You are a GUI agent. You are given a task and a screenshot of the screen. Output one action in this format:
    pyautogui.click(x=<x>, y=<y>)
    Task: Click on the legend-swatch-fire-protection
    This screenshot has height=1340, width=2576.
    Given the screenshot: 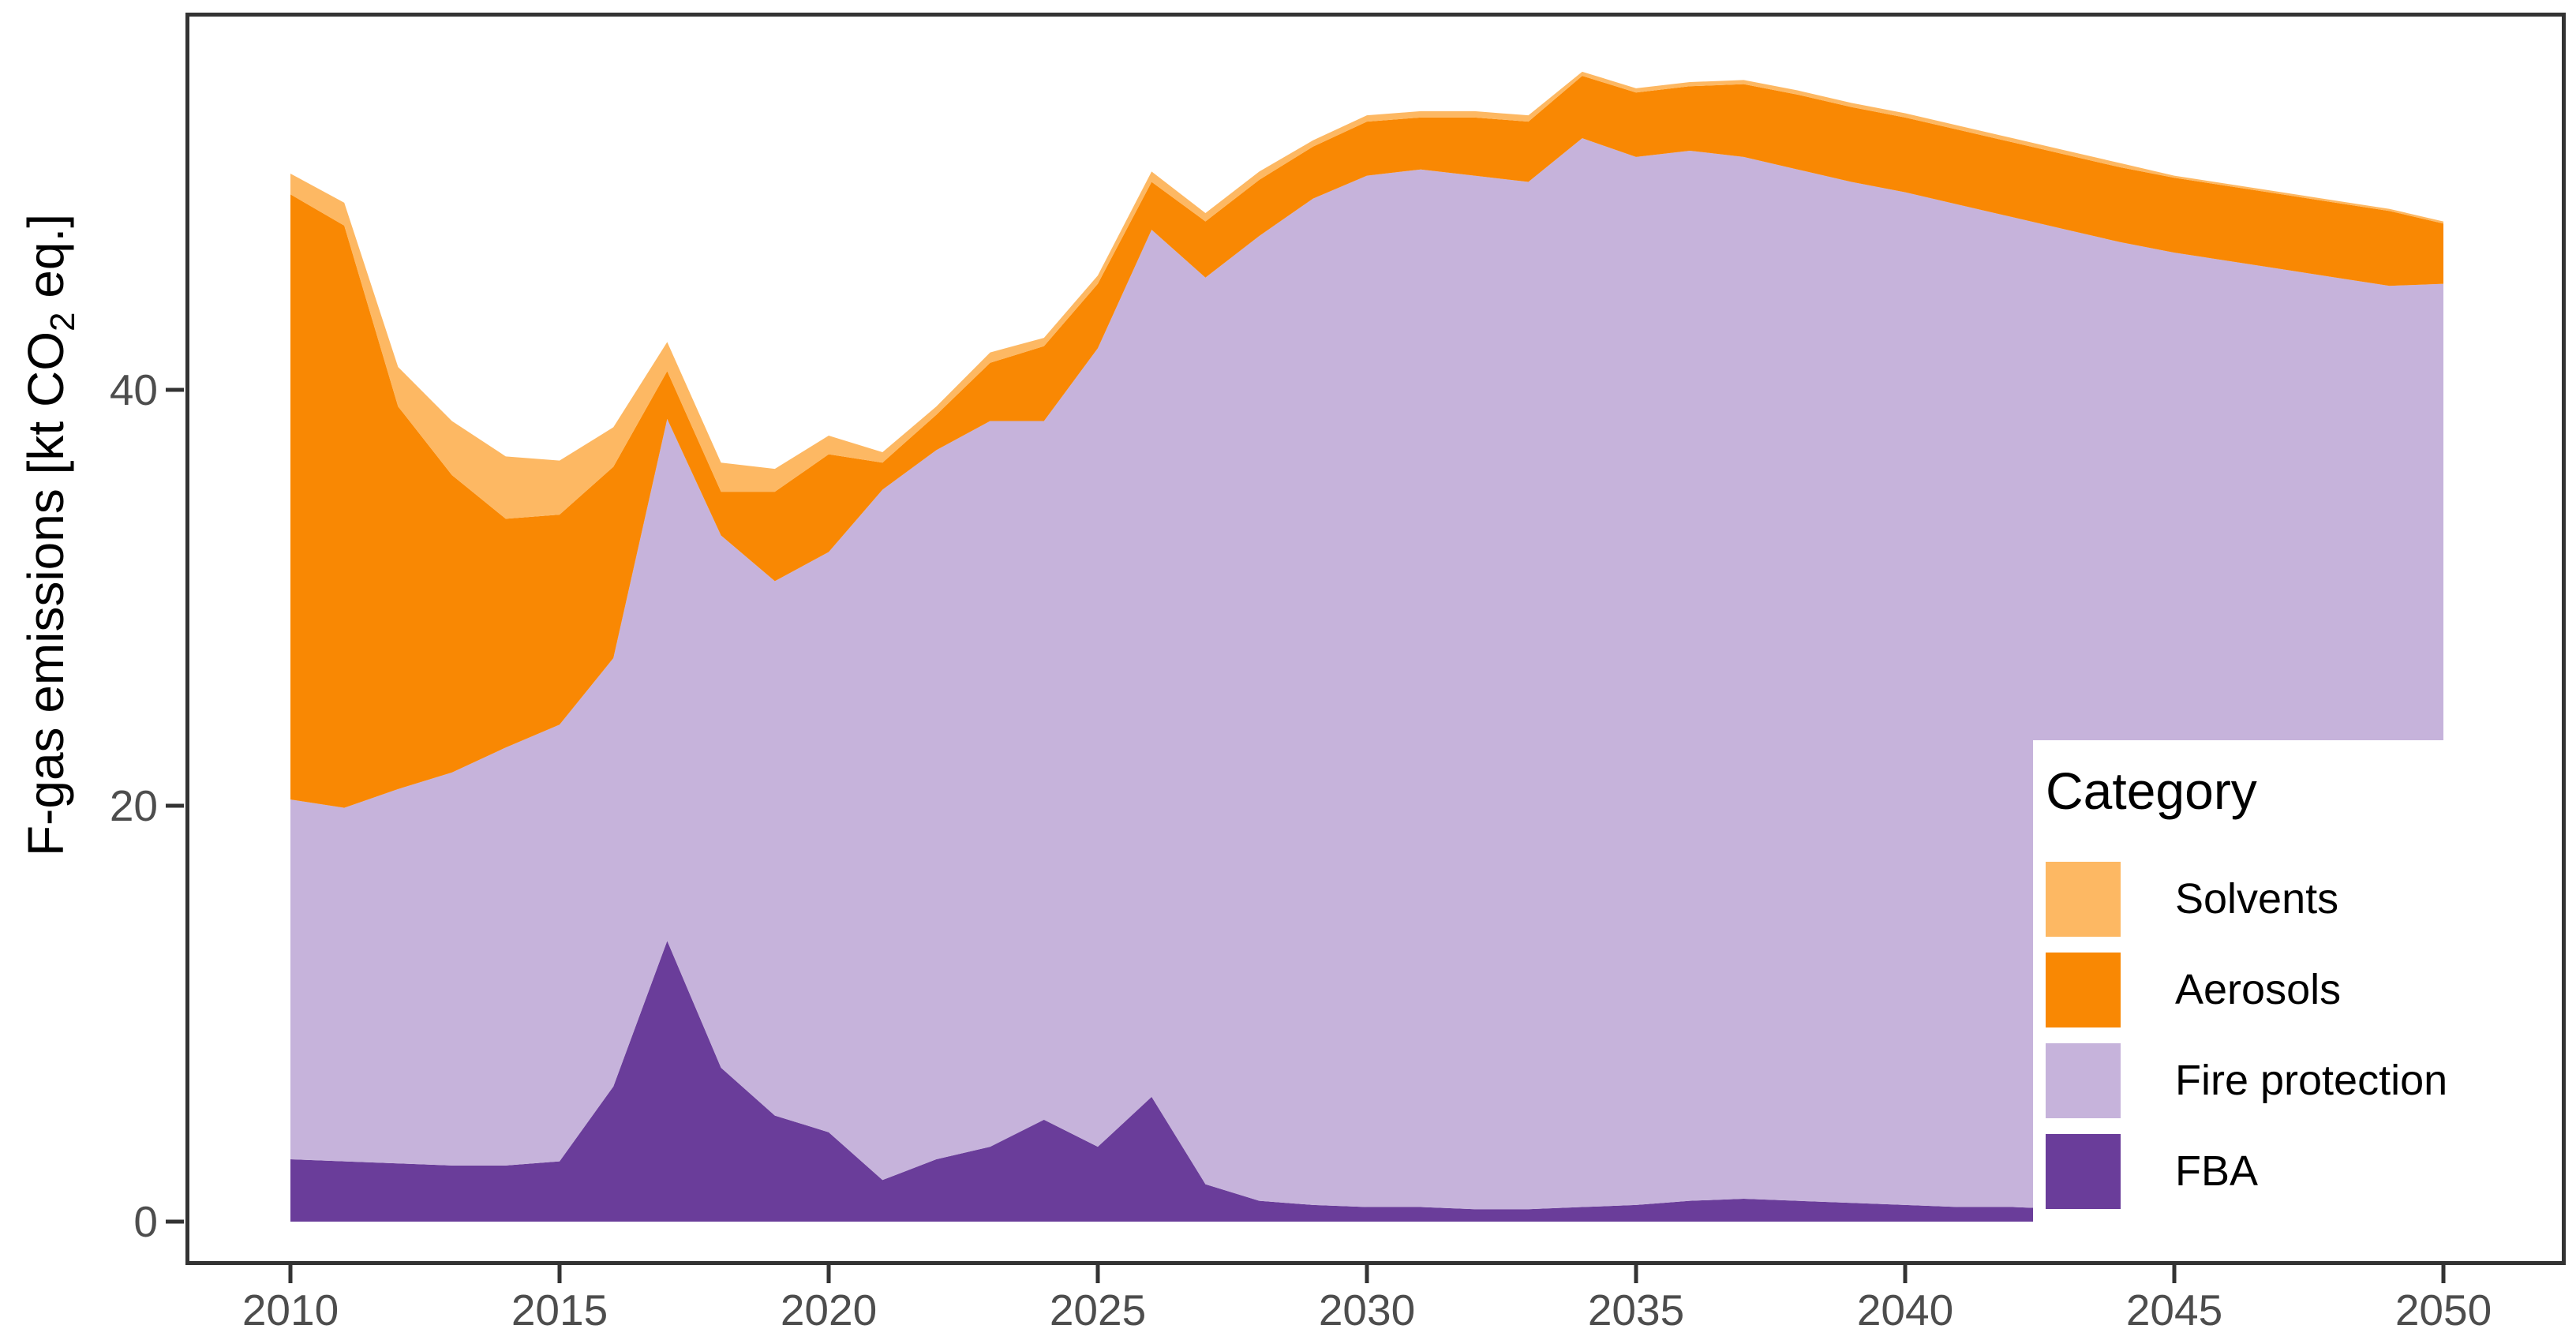 What is the action you would take?
    pyautogui.click(x=2083, y=1080)
    